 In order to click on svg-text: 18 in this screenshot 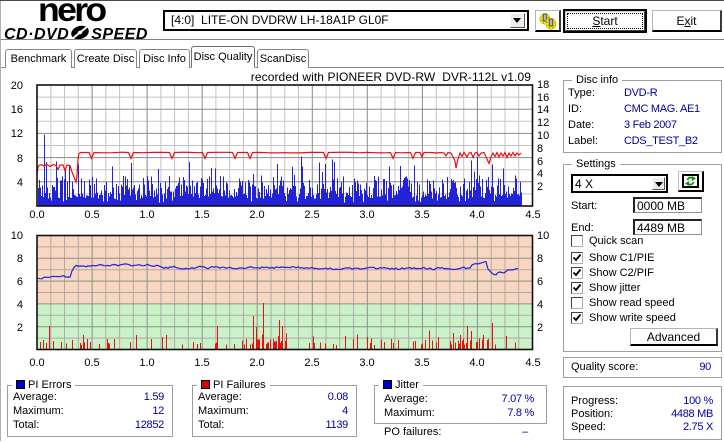, I will do `click(543, 85)`.